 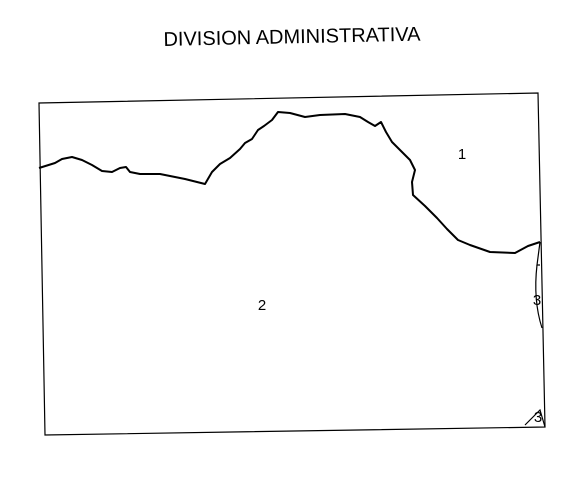 What do you see at coordinates (292, 37) in the screenshot?
I see `map-title: DIVISION ADMINISTRATIVA` at bounding box center [292, 37].